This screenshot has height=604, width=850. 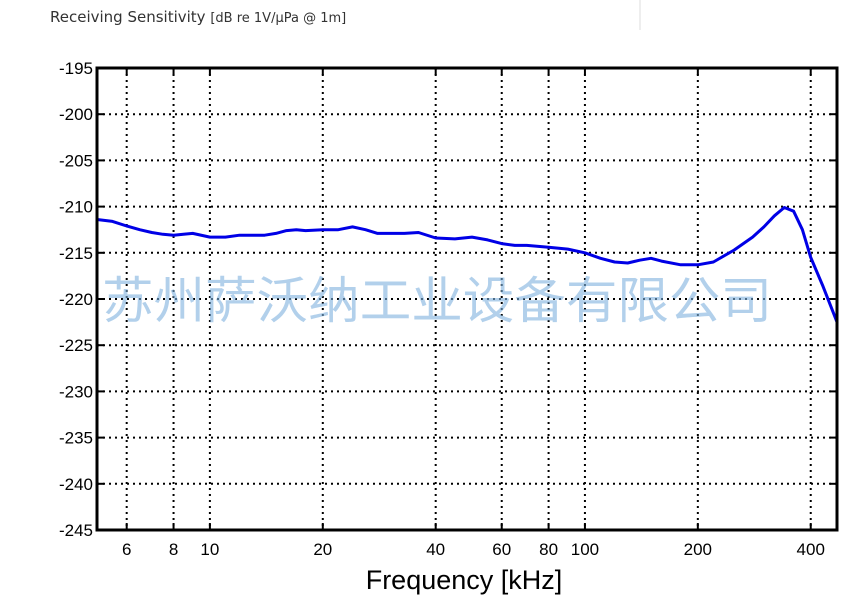 What do you see at coordinates (501, 549) in the screenshot?
I see `x-tick-label: 60` at bounding box center [501, 549].